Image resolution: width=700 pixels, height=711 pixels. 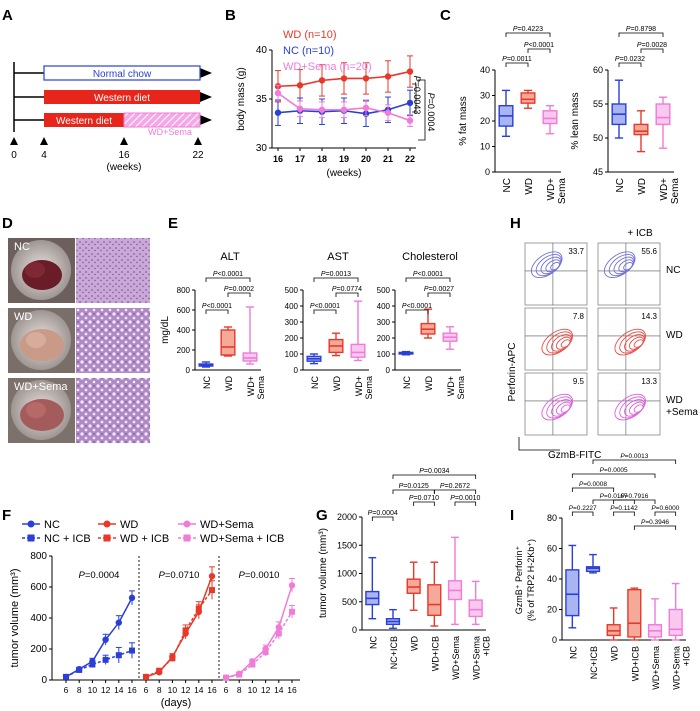 What do you see at coordinates (652, 45) in the screenshot?
I see `p-value-label: P=0.0028` at bounding box center [652, 45].